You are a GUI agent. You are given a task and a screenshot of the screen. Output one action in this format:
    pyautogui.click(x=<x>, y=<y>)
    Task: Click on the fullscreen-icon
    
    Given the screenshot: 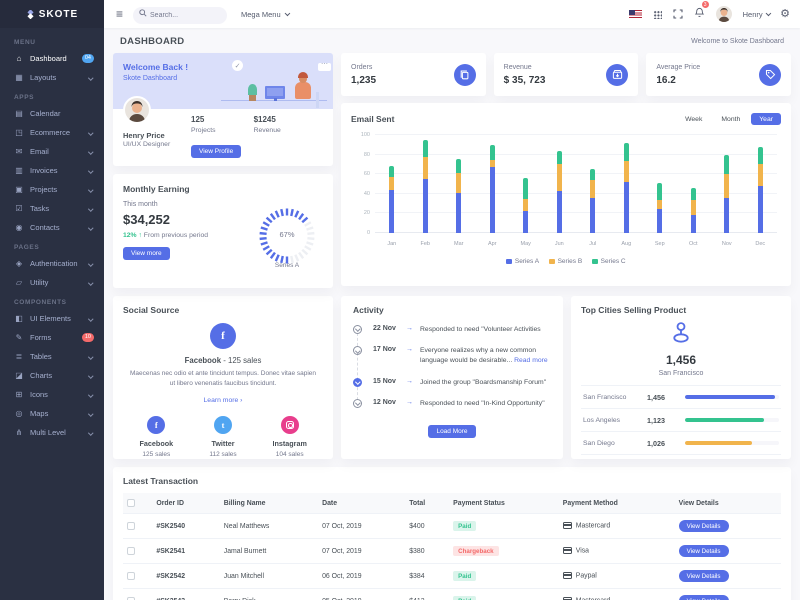 What is the action you would take?
    pyautogui.click(x=678, y=14)
    